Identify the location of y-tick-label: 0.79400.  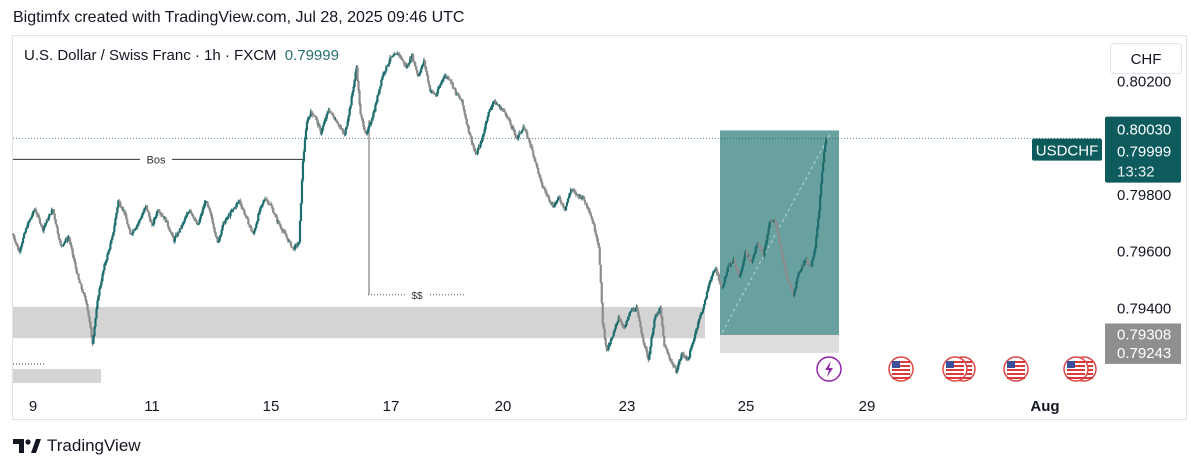
(1144, 308).